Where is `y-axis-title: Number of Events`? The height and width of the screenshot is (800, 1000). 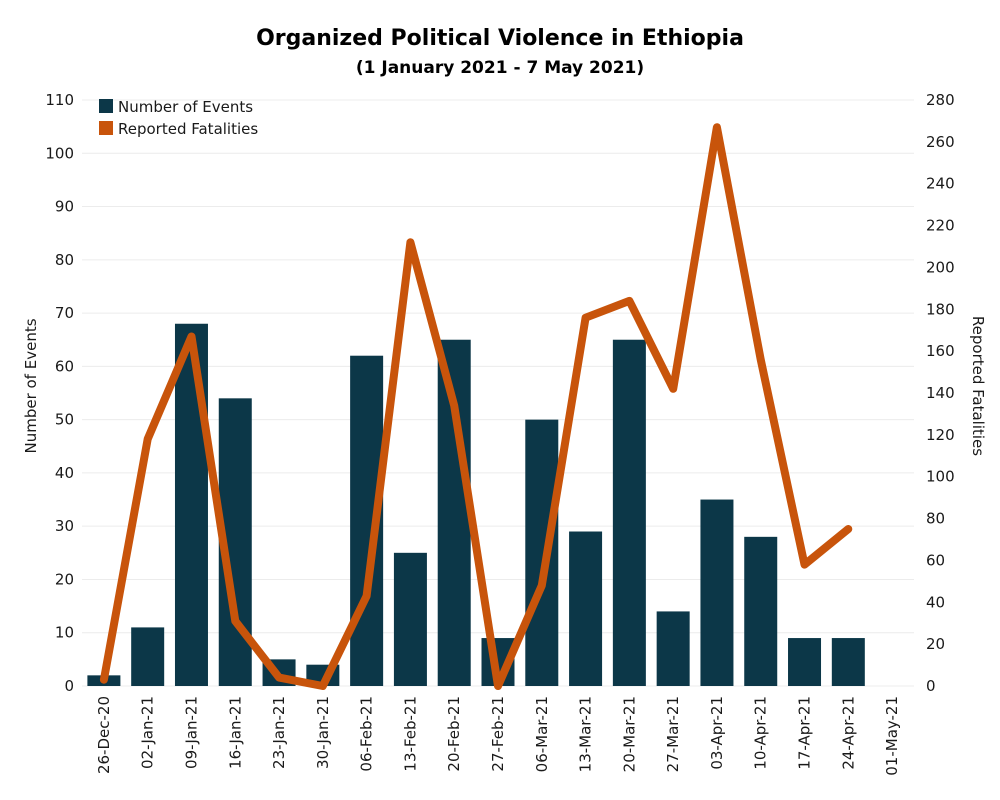
y-axis-title: Number of Events is located at coordinates (31, 385).